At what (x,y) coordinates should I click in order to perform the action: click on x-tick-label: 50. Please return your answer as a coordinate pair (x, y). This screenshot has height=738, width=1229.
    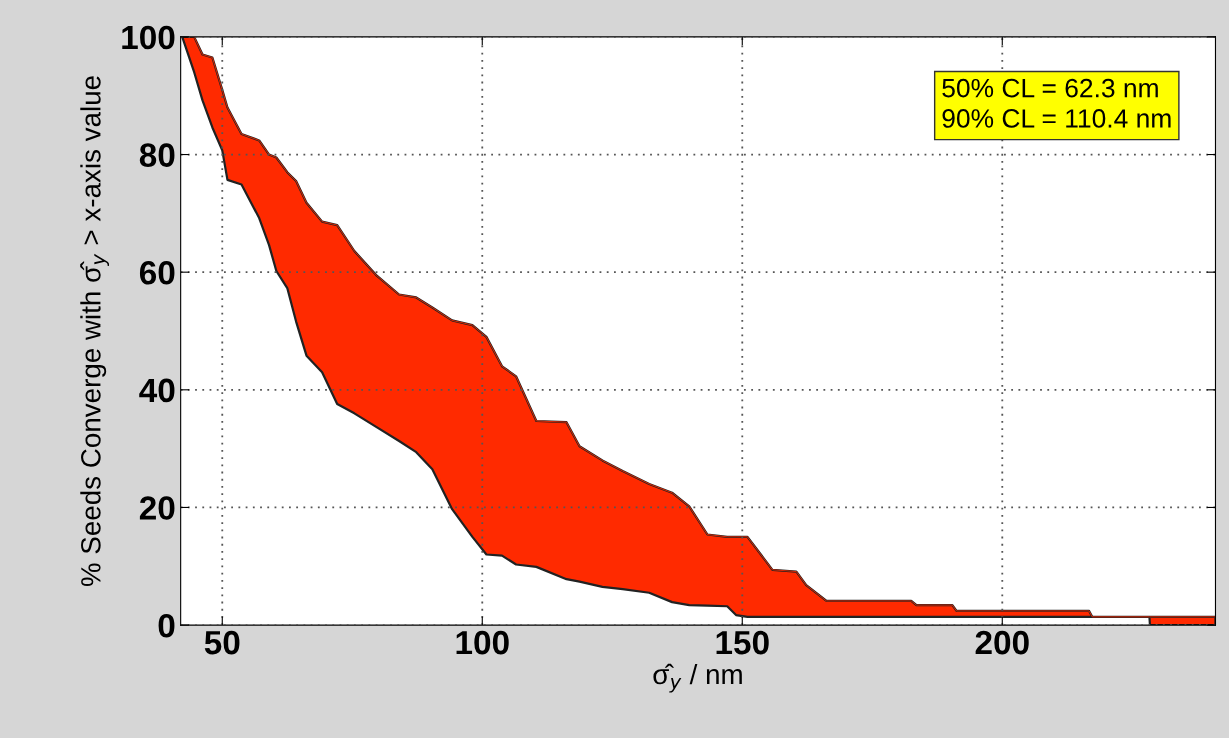
    Looking at the image, I should click on (222, 642).